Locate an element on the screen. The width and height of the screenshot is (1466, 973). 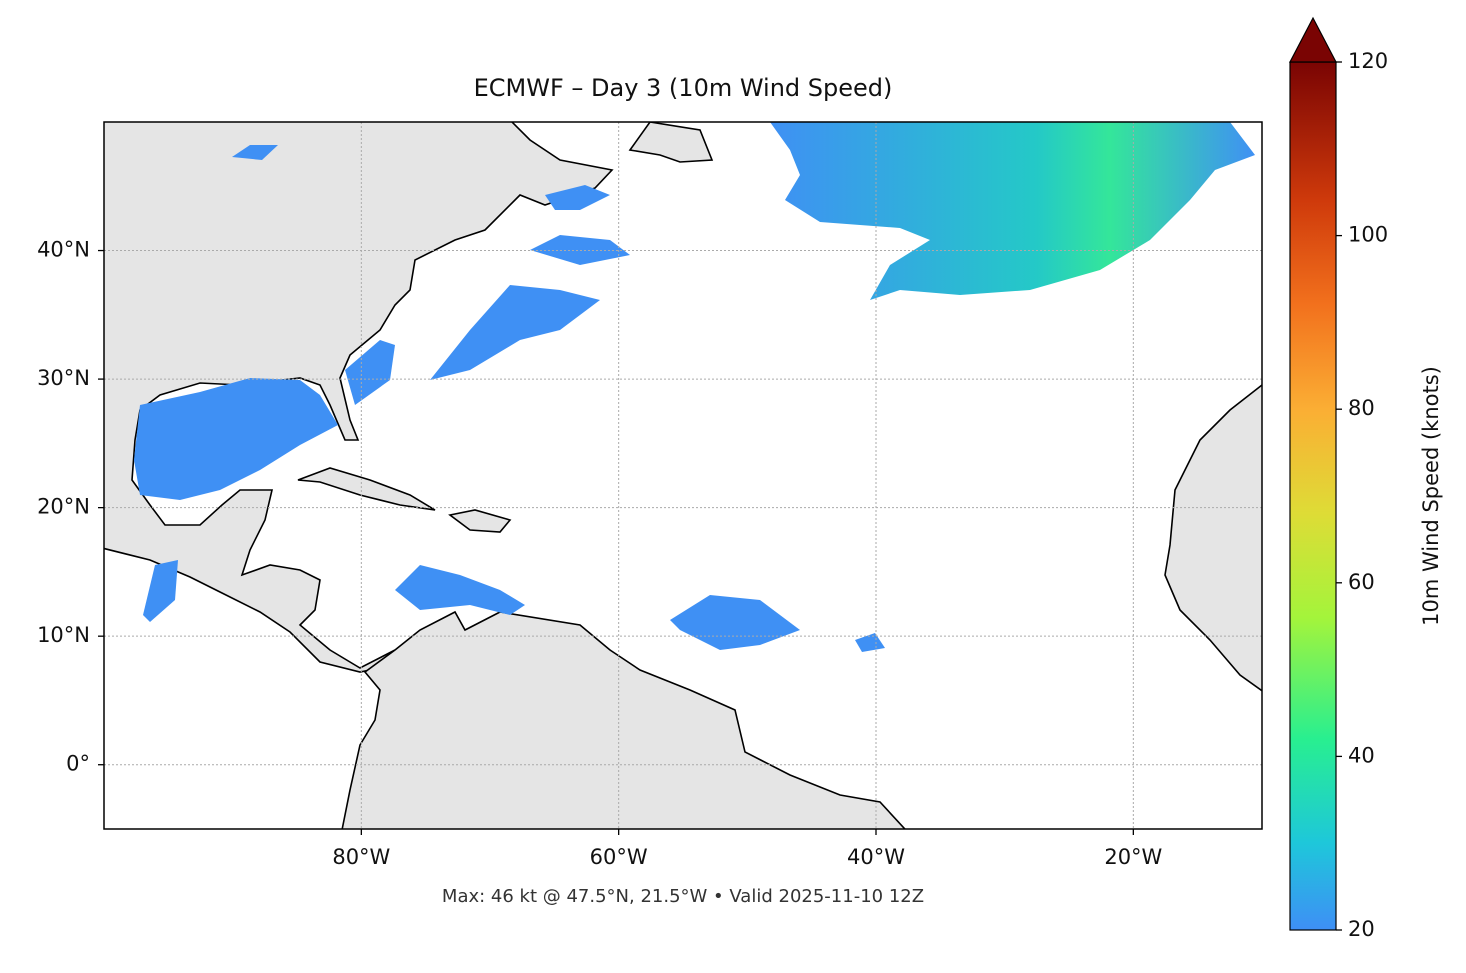
y-tick-label: 20°N is located at coordinates (63, 507).